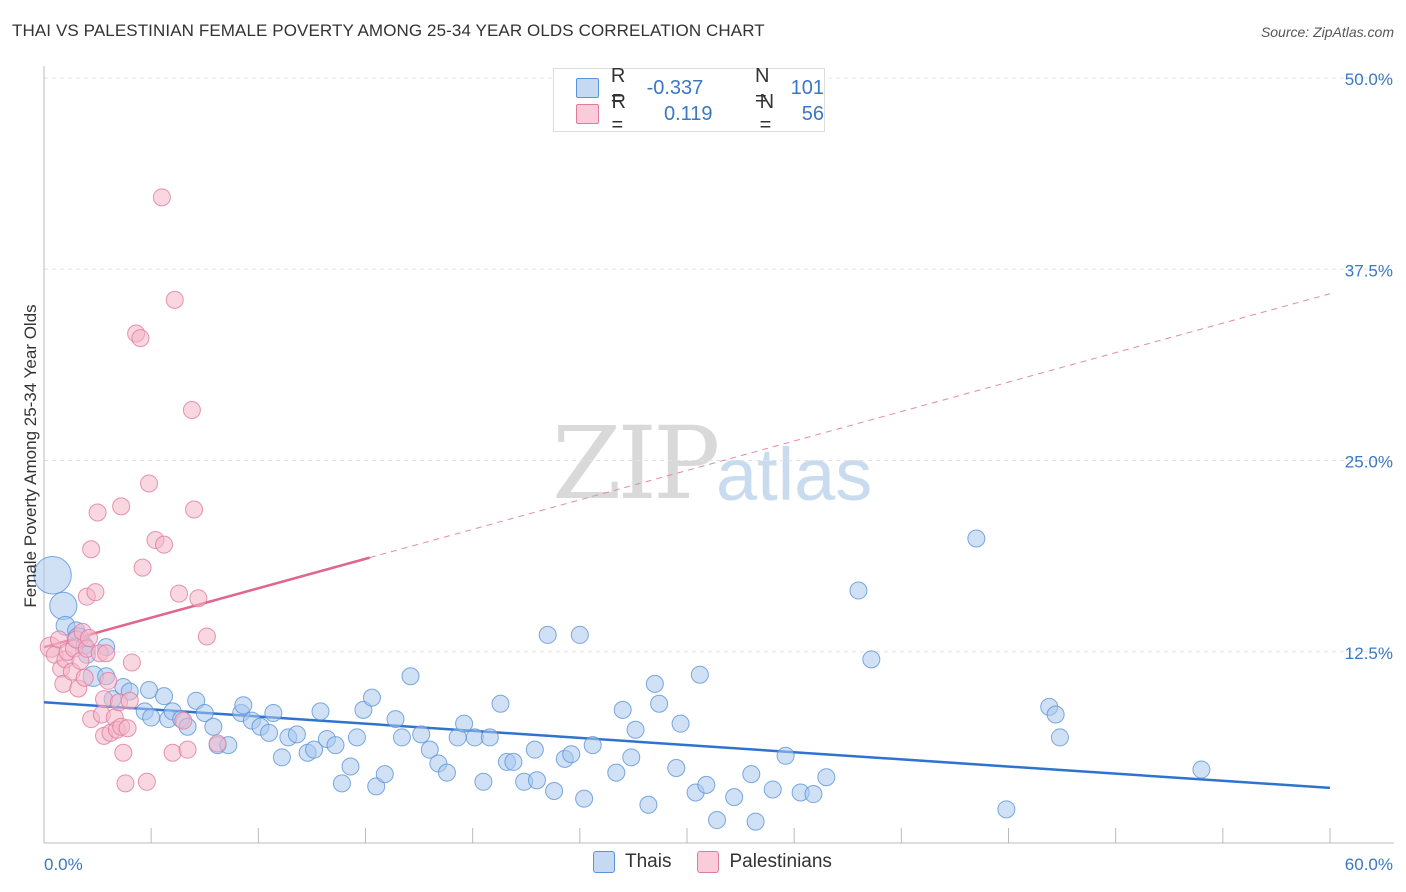 The height and width of the screenshot is (892, 1406). I want to click on y-tick-label: 12.5%, so click(1369, 653).